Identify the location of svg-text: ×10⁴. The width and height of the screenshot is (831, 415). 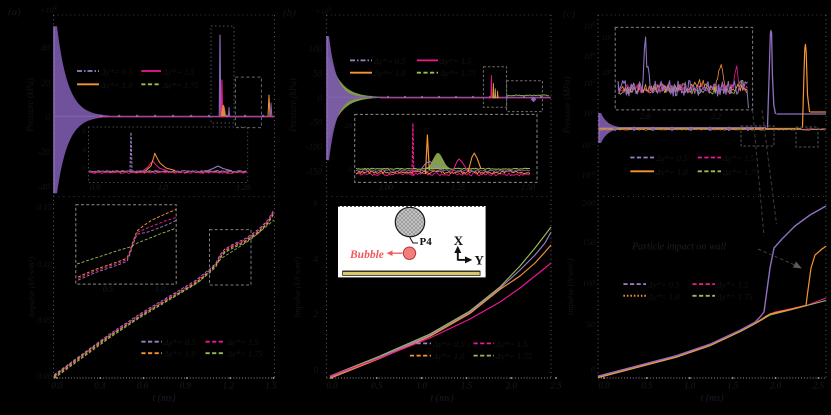
(48, 9).